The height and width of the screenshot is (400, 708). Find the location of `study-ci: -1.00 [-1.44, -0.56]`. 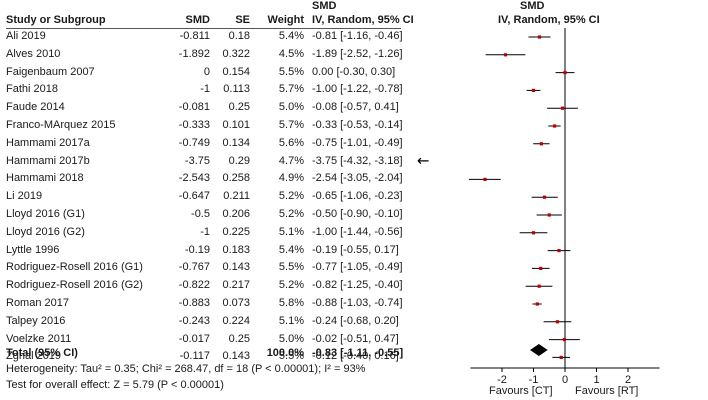

study-ci: -1.00 [-1.44, -0.56] is located at coordinates (357, 231).